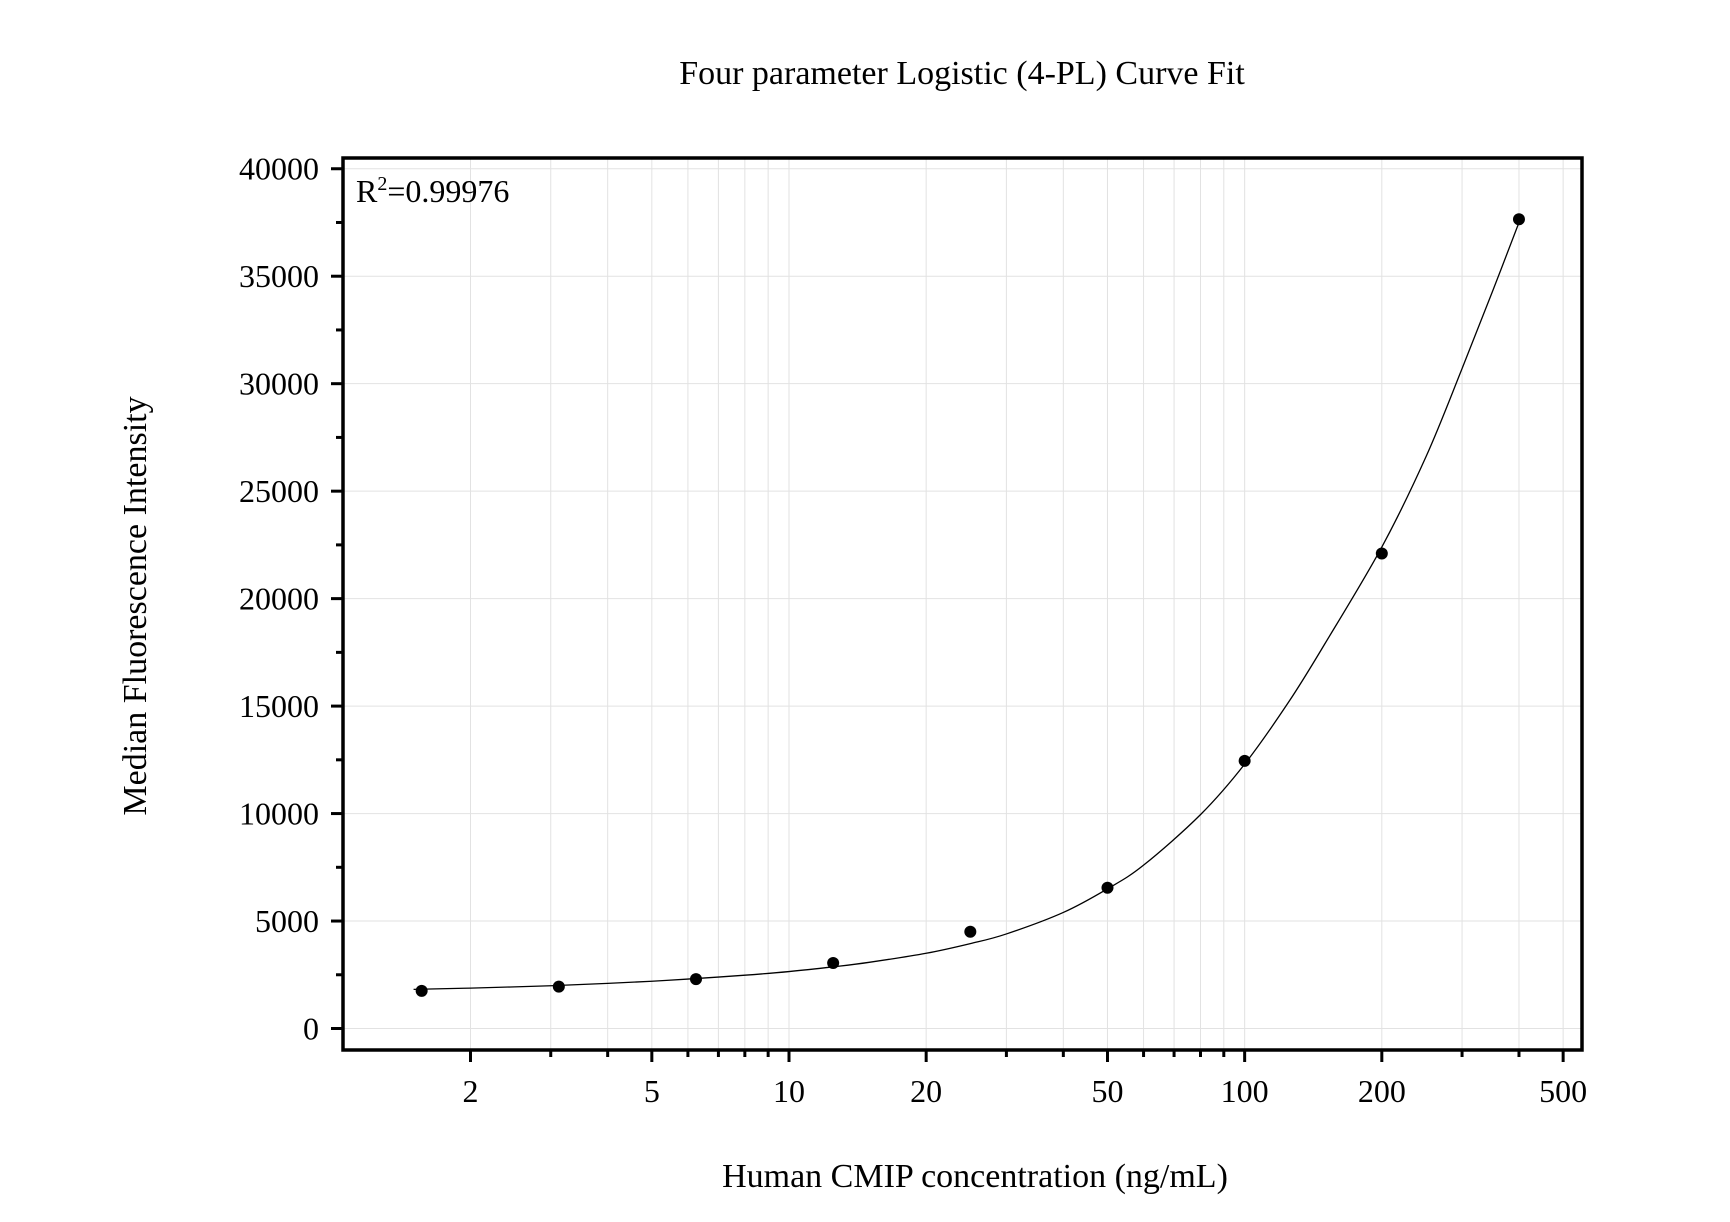 The width and height of the screenshot is (1730, 1222). I want to click on y-tick-label: 15000, so click(279, 706).